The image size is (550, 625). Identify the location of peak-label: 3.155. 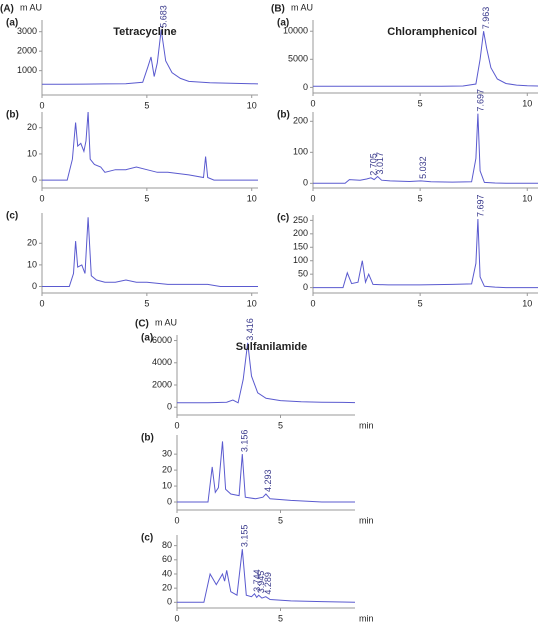
(245, 536).